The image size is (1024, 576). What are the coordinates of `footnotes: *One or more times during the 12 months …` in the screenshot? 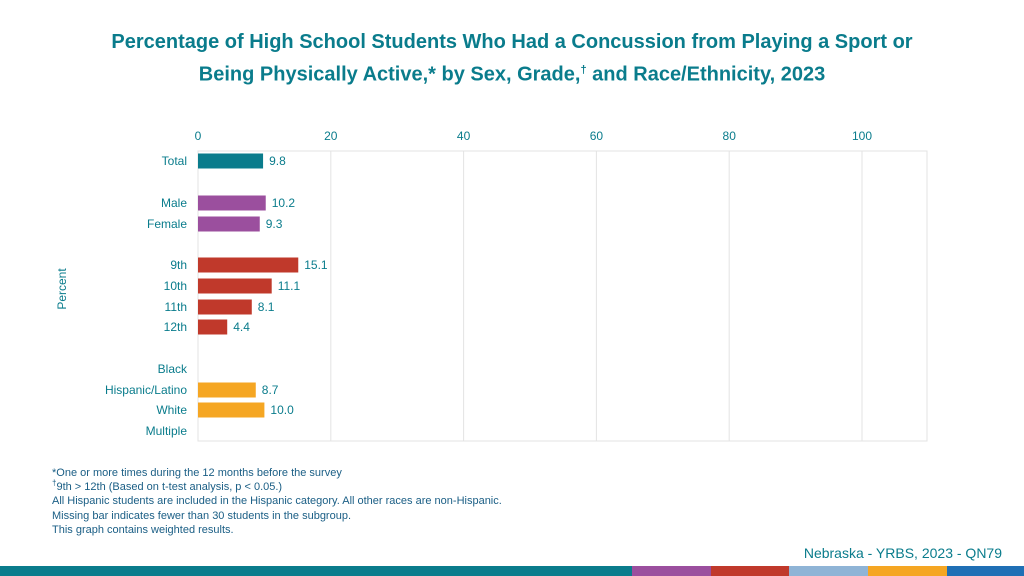 It's located at (277, 501).